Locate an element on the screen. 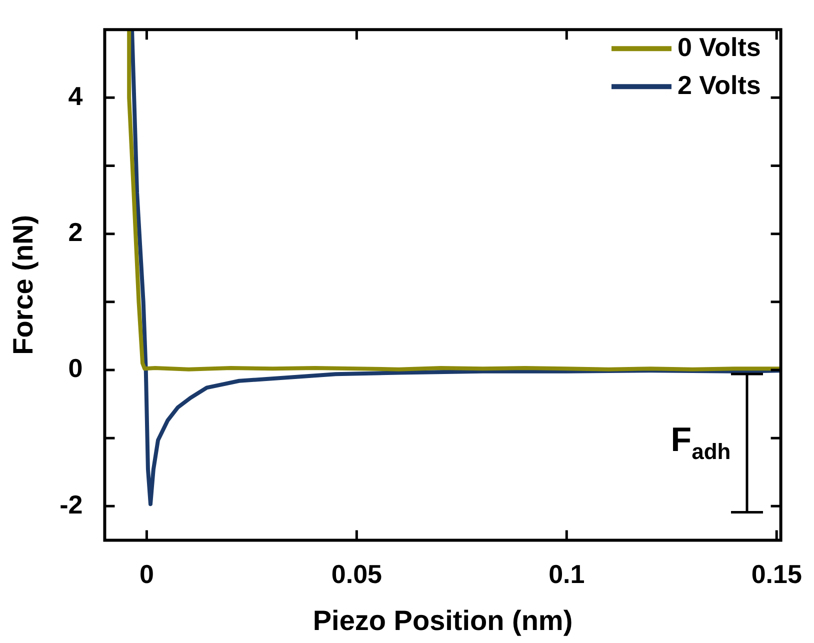 This screenshot has width=814, height=643. y-tick-label: 2 is located at coordinates (75, 232).